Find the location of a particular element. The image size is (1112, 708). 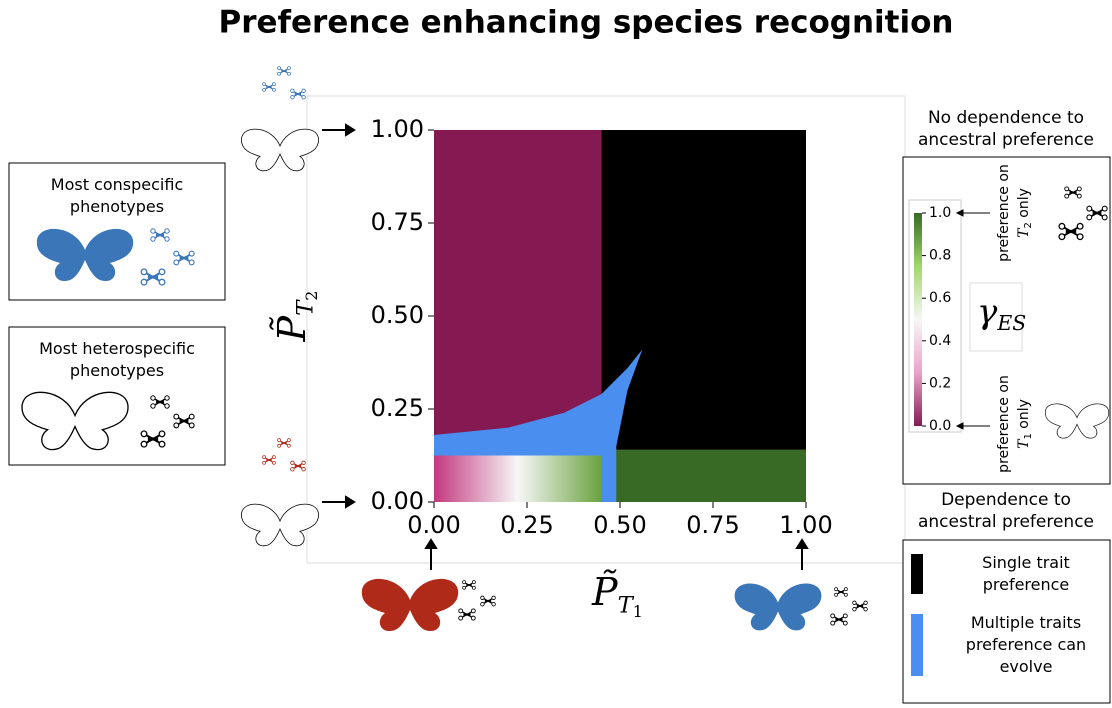

colorbar-tick-label: 0.6 is located at coordinates (940, 298).